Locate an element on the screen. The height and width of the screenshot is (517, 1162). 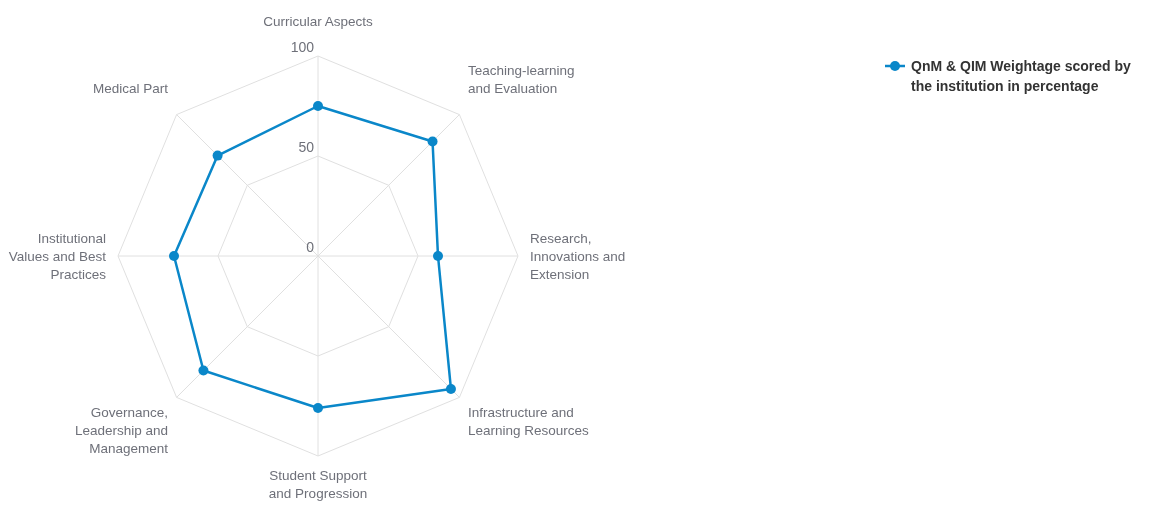
spoke-label: Institutional Values and Best Practices is located at coordinates (57, 256).